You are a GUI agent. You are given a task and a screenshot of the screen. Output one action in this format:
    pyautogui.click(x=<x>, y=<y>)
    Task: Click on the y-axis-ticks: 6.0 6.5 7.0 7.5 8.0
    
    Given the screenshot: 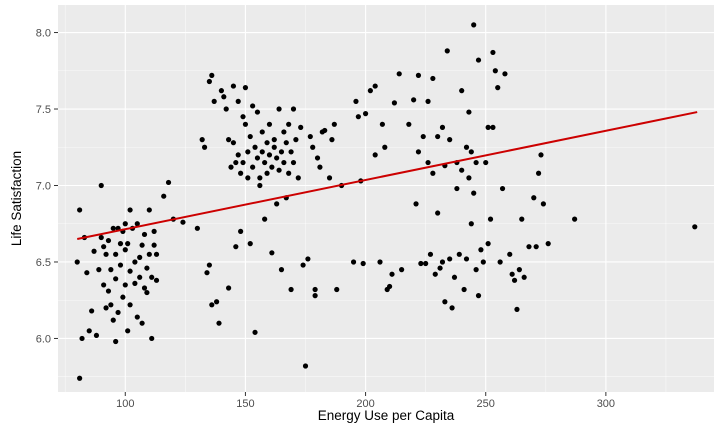 What is the action you would take?
    pyautogui.click(x=47, y=186)
    